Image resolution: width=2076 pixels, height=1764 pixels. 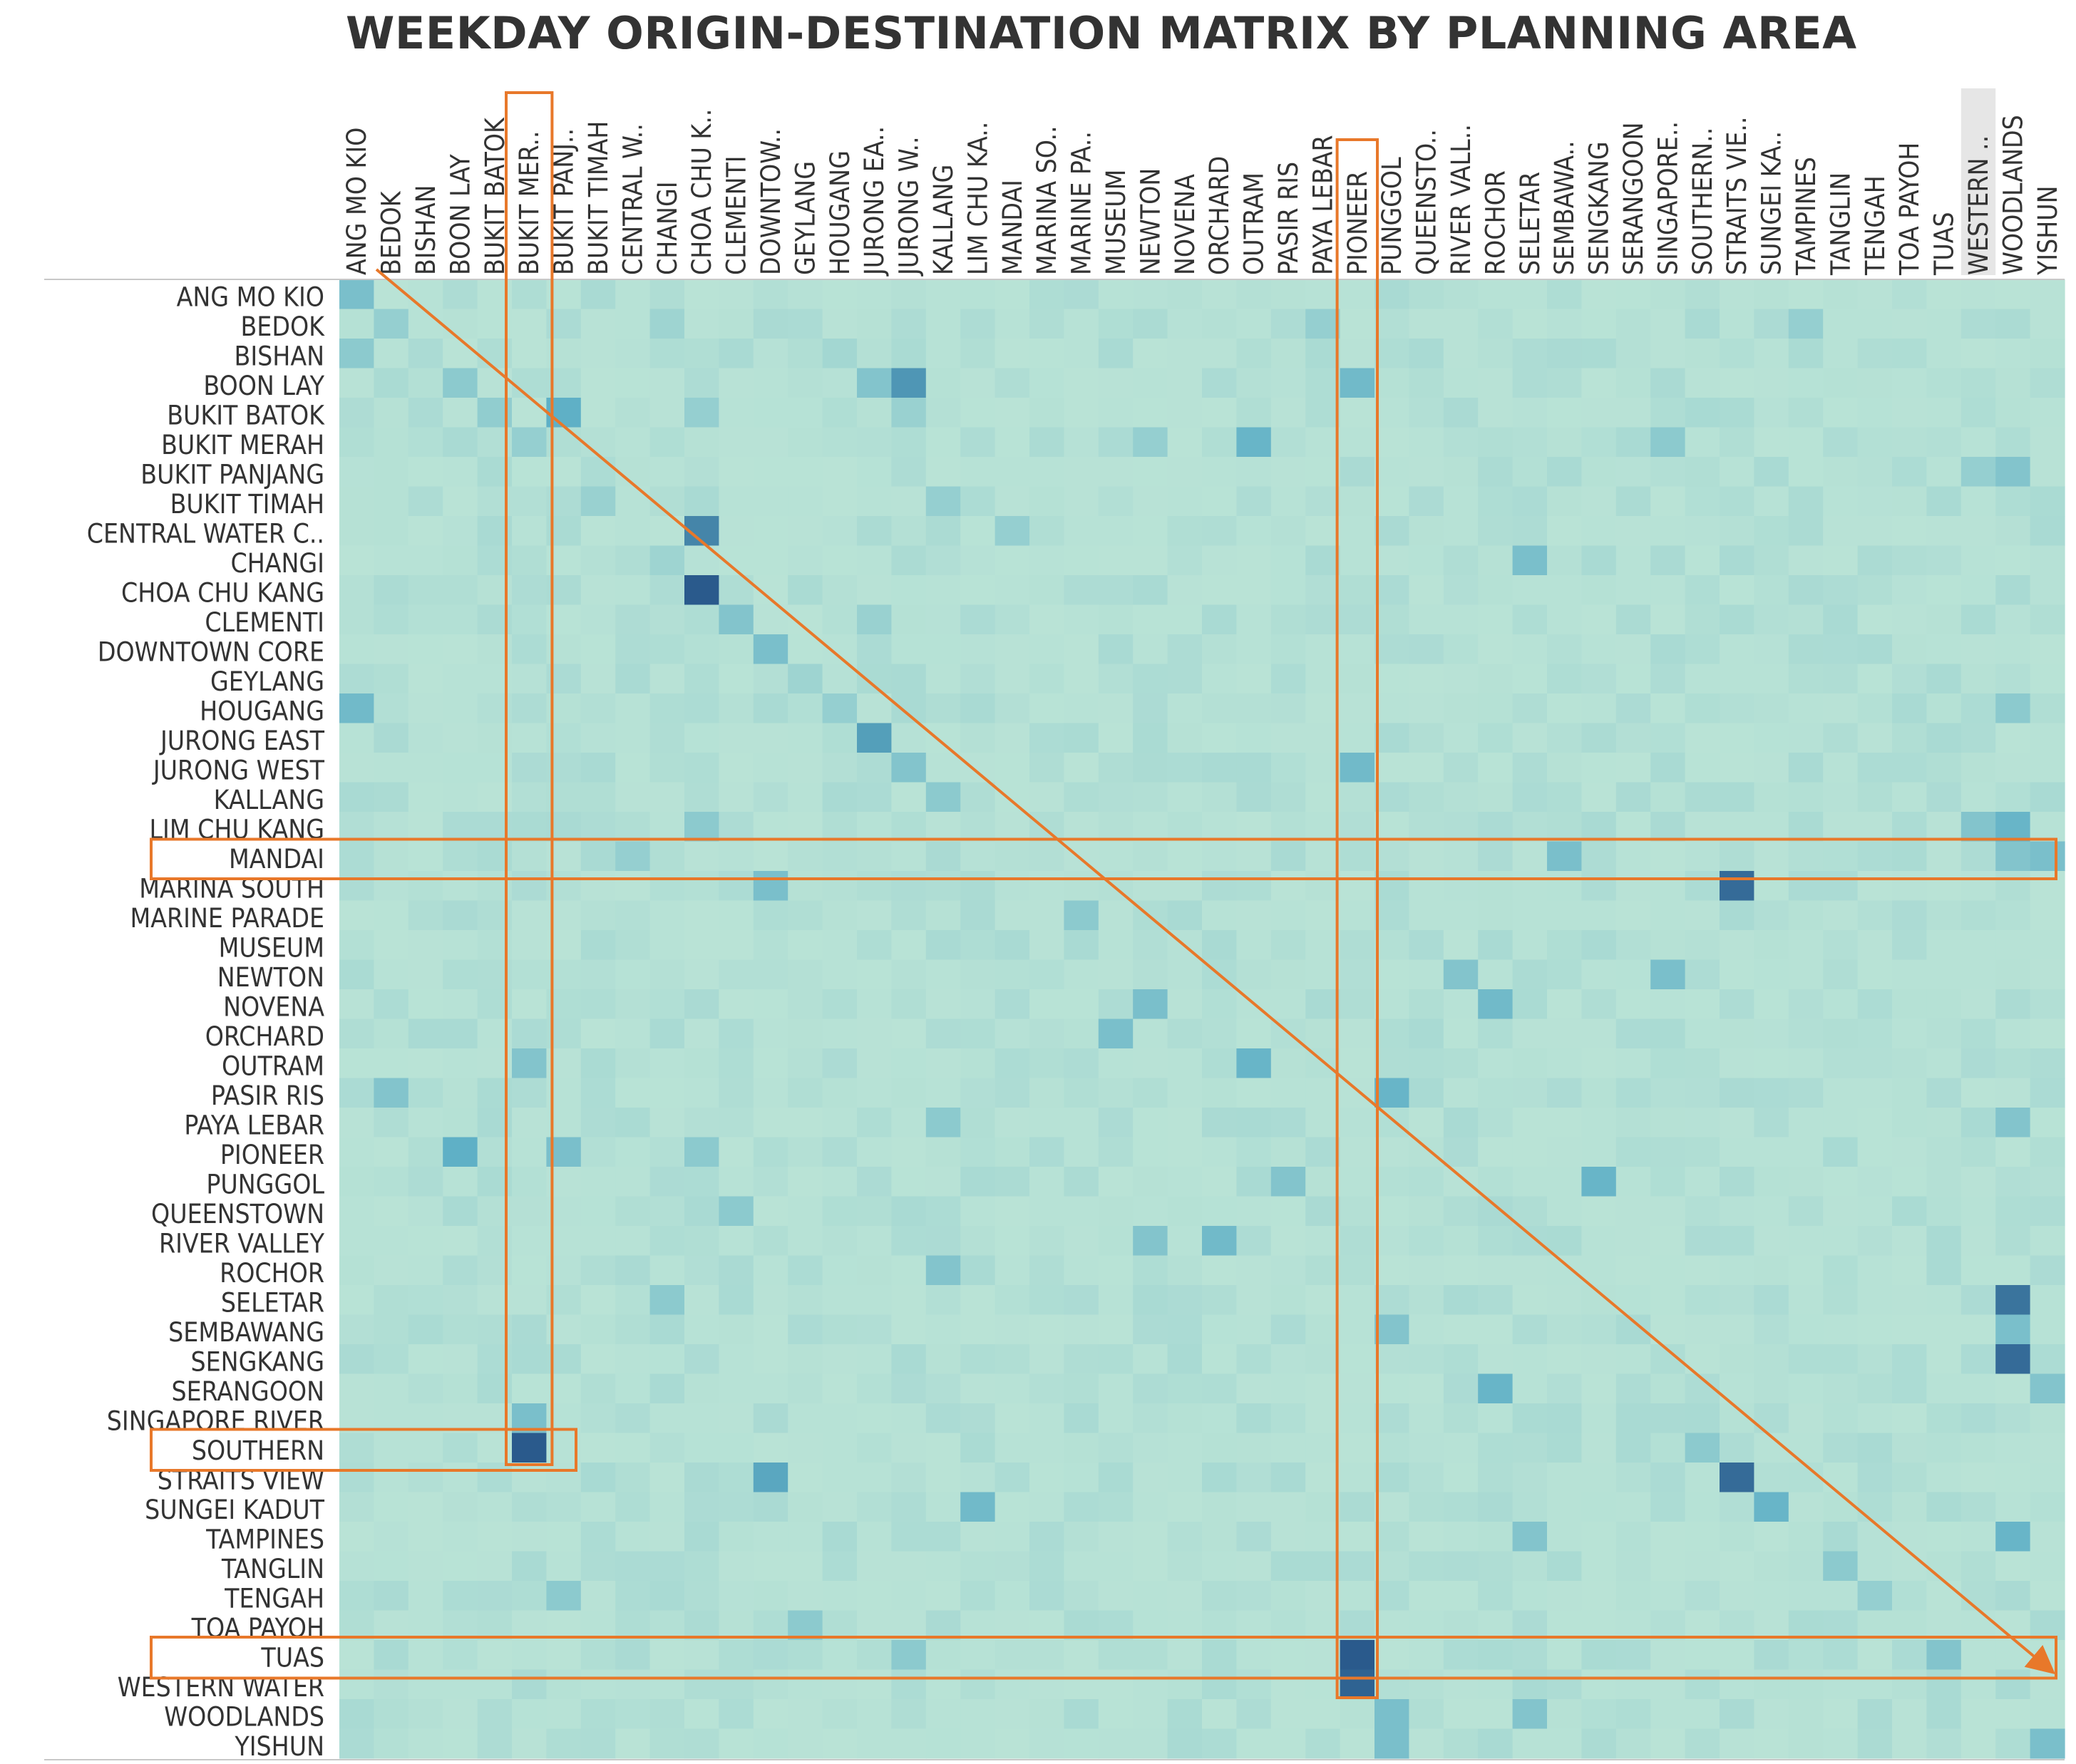 I want to click on row-label-outram: OUTRAM, so click(x=273, y=1067).